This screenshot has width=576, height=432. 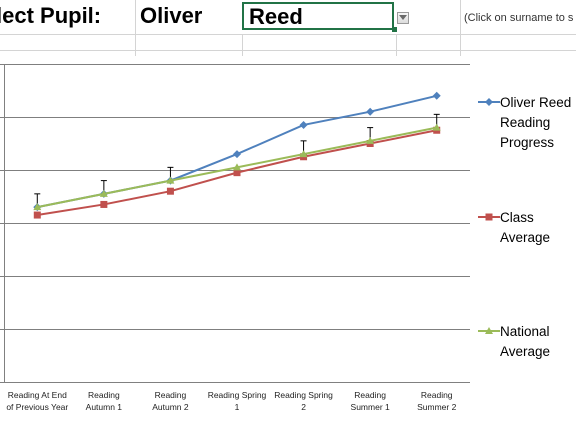 I want to click on x-tick-label: Reading At End, so click(x=37, y=395).